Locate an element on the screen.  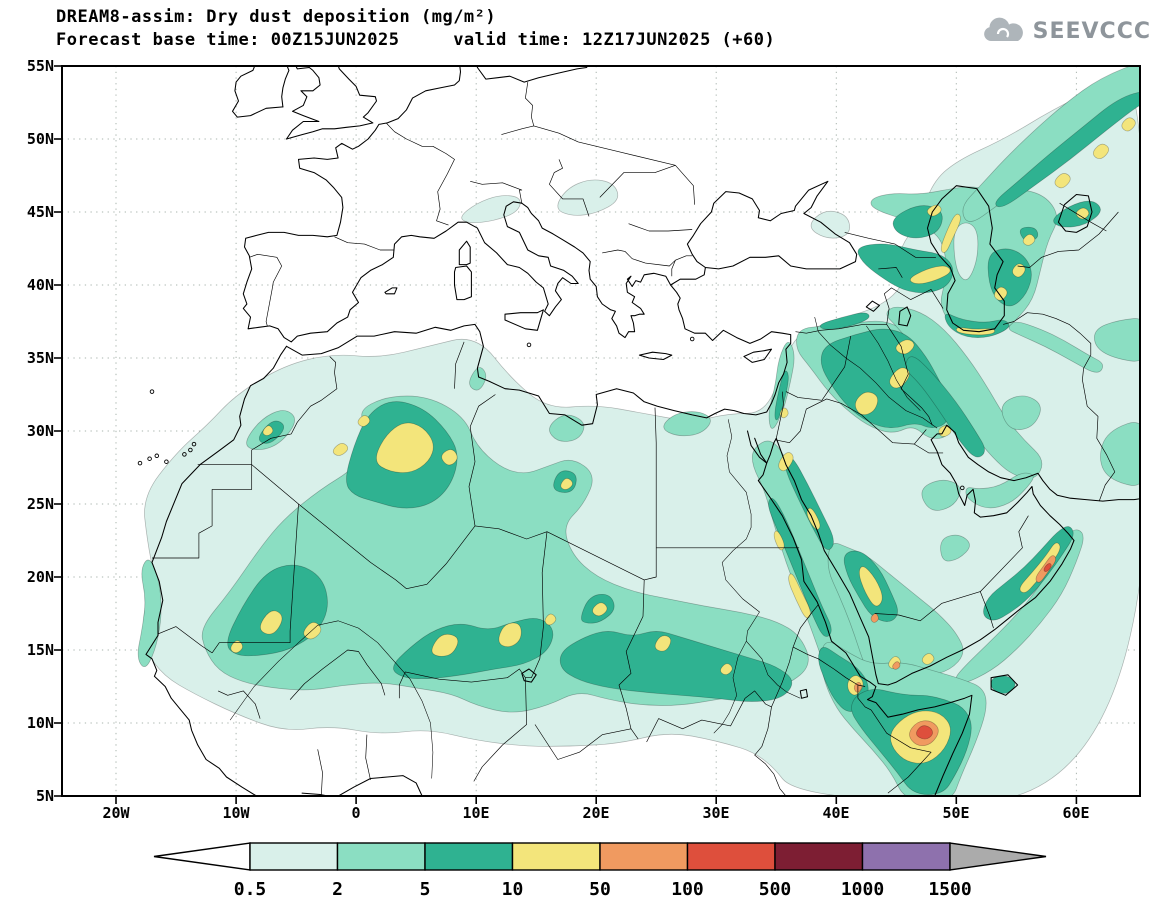
colorbar-label-1500: 1500 is located at coordinates (949, 889).